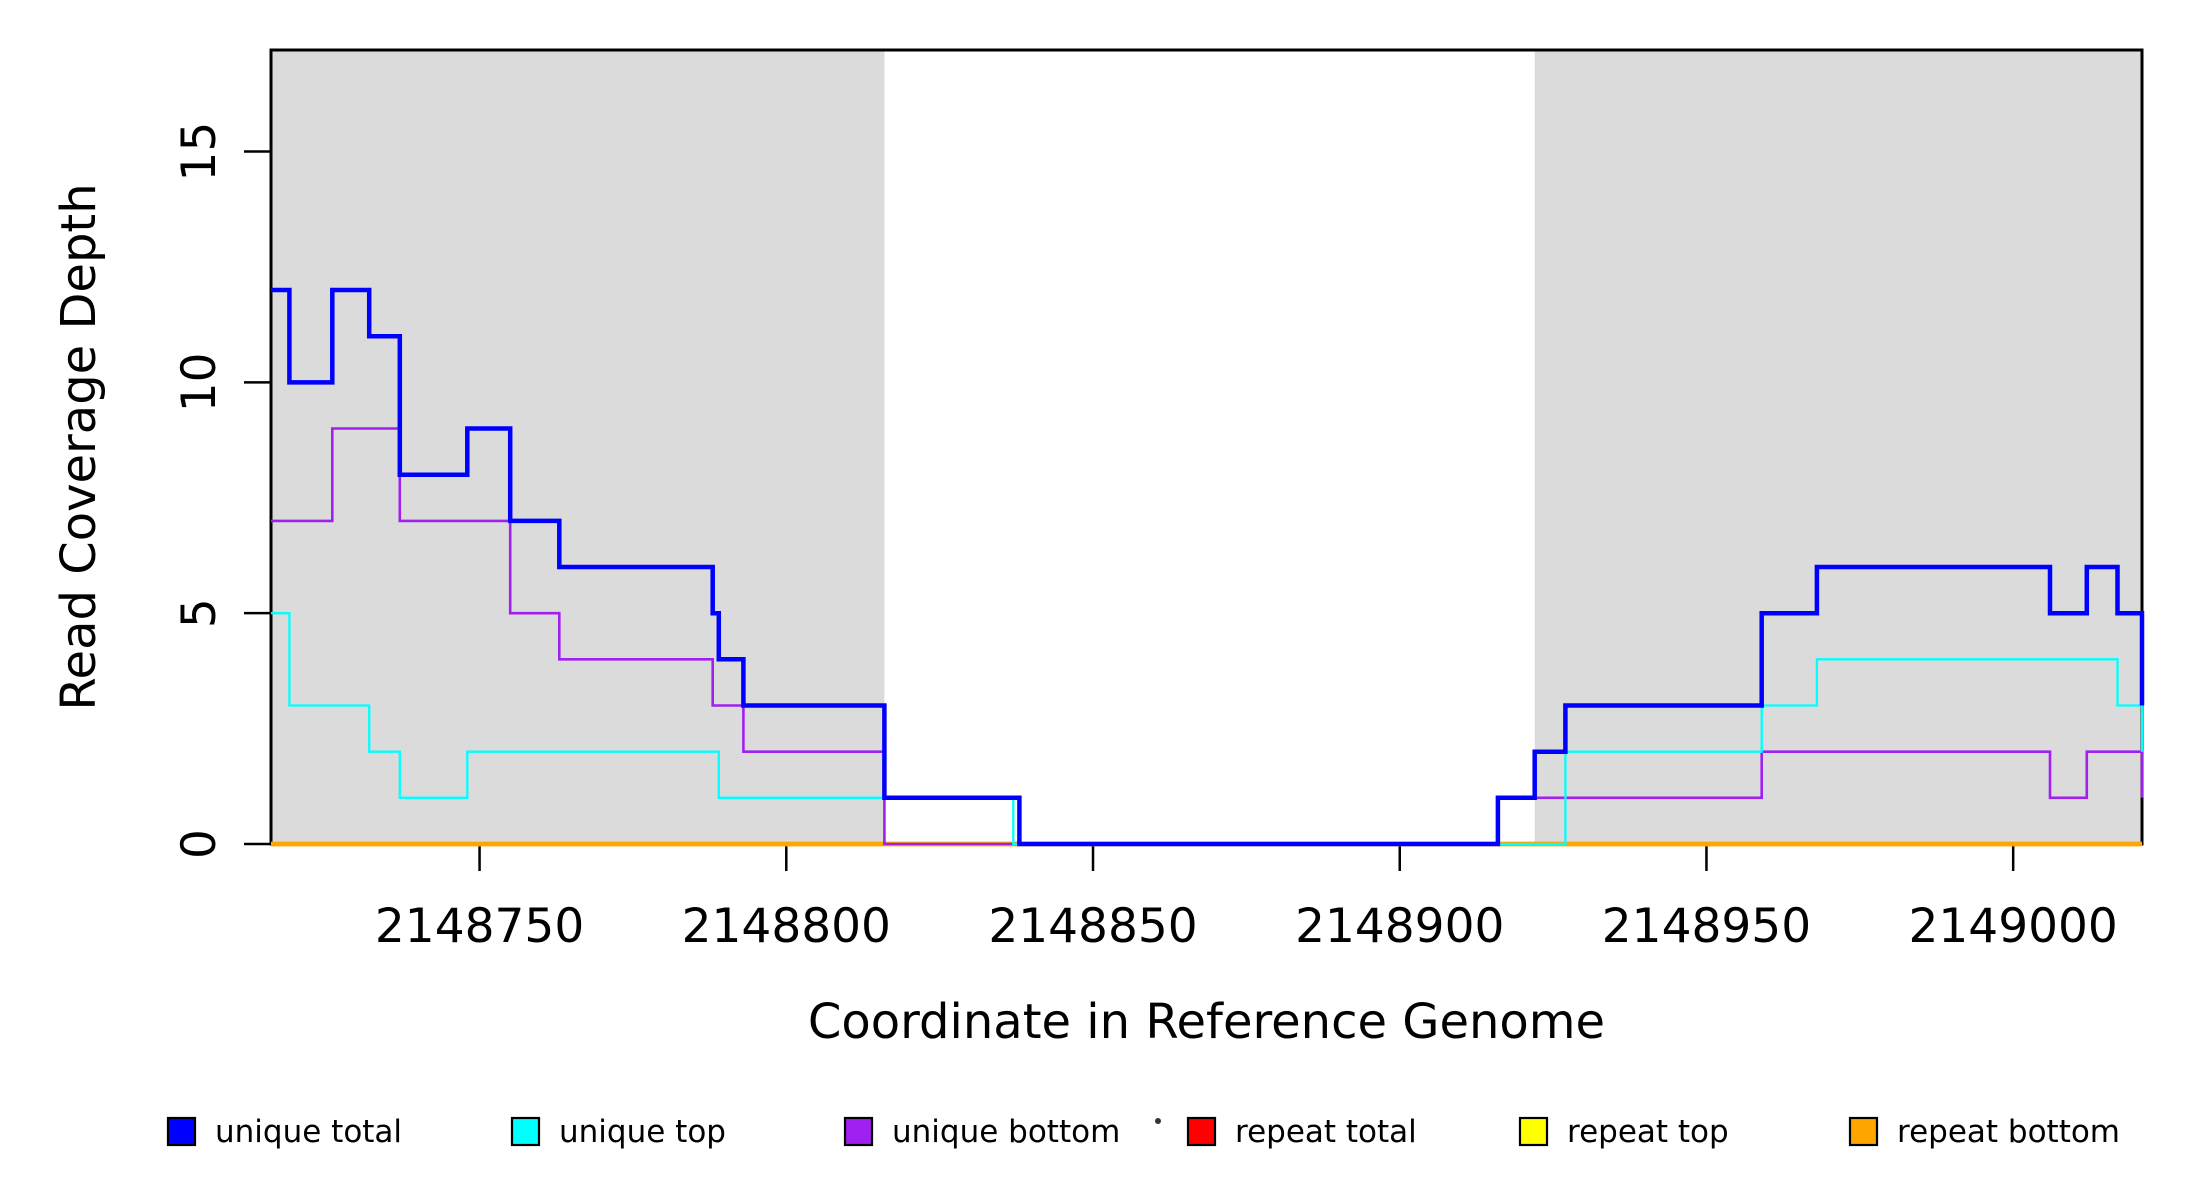  What do you see at coordinates (308, 1132) in the screenshot?
I see `legend-label: unique total` at bounding box center [308, 1132].